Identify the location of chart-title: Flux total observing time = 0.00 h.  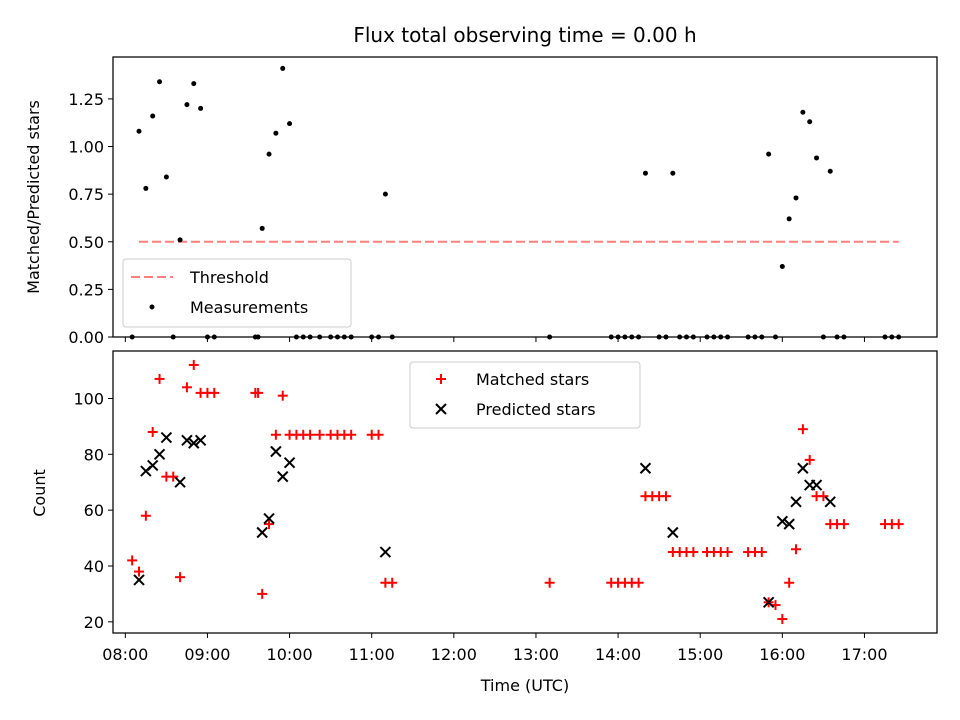
(524, 35).